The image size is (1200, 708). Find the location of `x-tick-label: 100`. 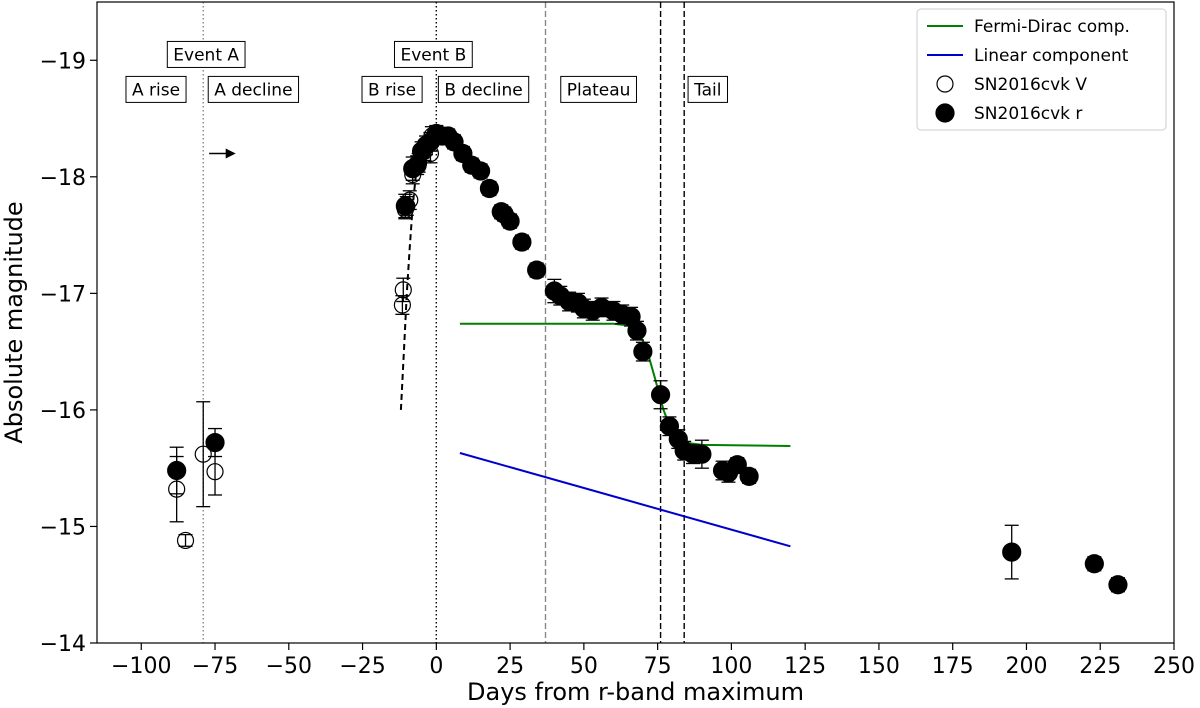

x-tick-label: 100 is located at coordinates (731, 666).